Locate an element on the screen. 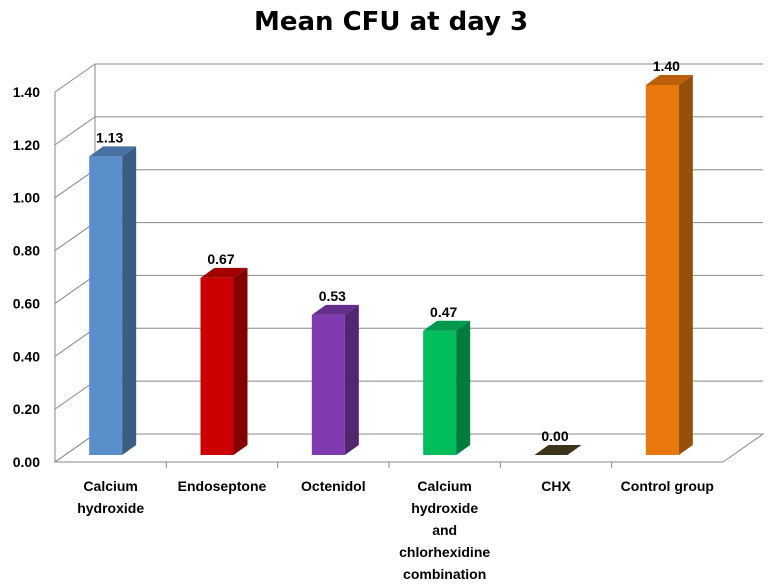  category-label: Control group is located at coordinates (667, 486).